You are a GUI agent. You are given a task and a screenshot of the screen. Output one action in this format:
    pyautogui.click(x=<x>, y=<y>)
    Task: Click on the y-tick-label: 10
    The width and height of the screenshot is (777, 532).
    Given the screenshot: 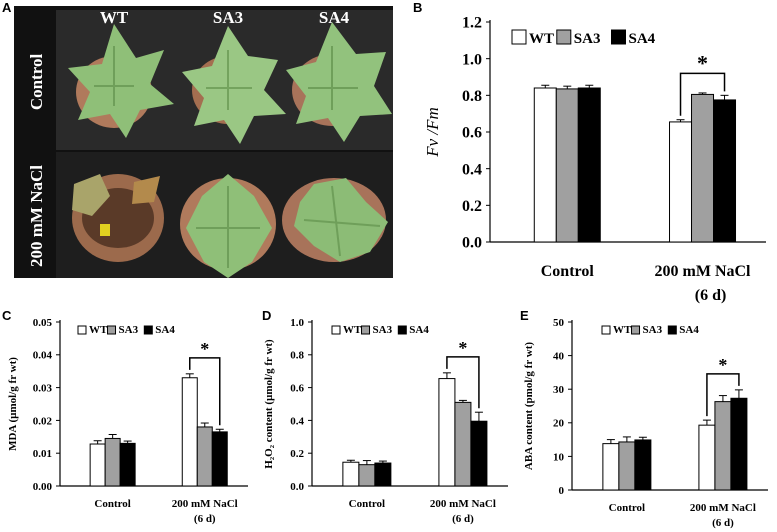 What is the action you would take?
    pyautogui.click(x=559, y=457)
    